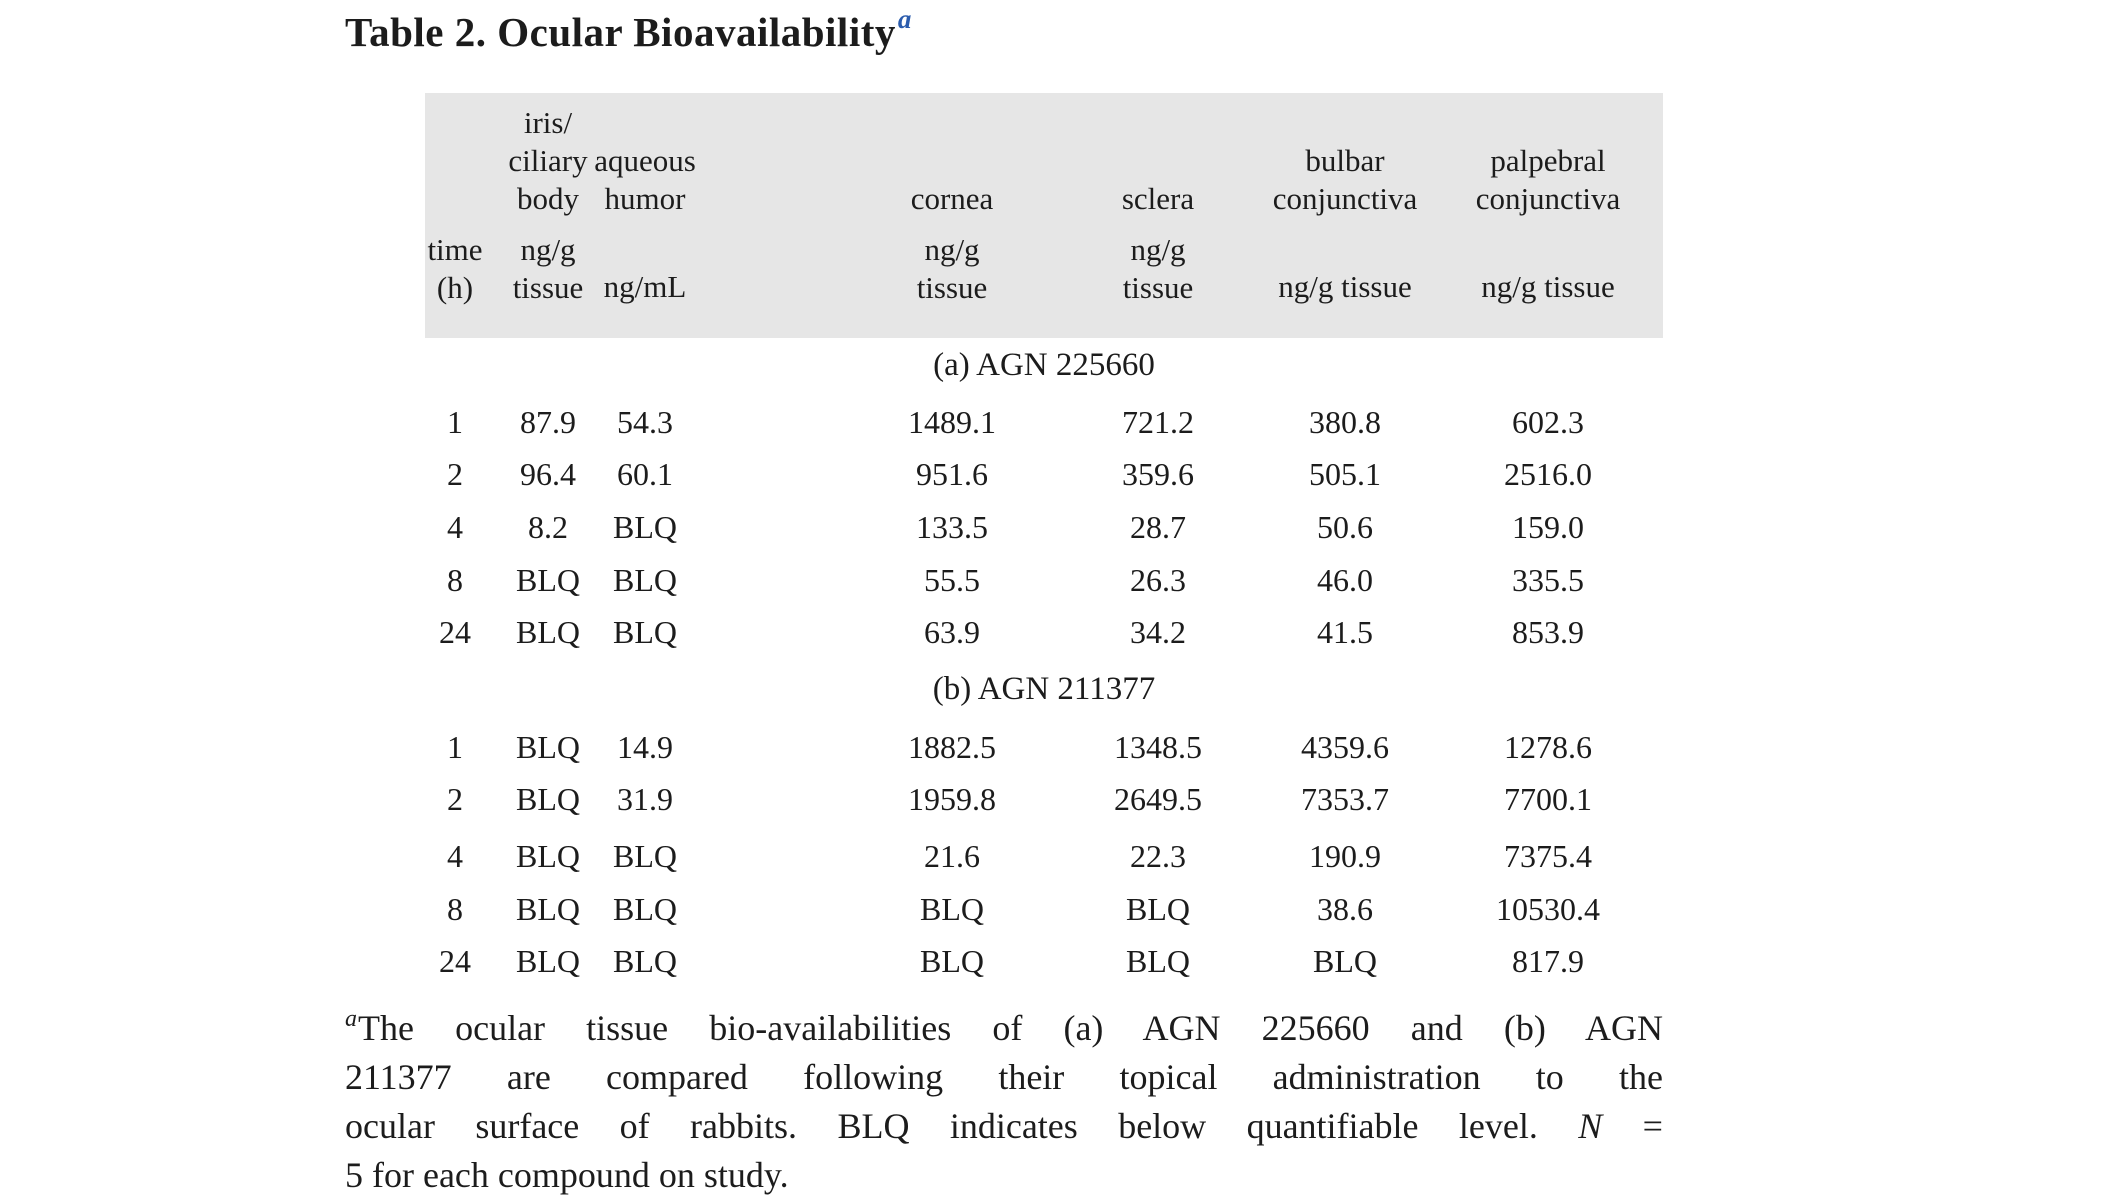 This screenshot has width=2112, height=1203. Describe the element at coordinates (645, 422) in the screenshot. I see `cell-aqueous-humor: 54.3` at that location.